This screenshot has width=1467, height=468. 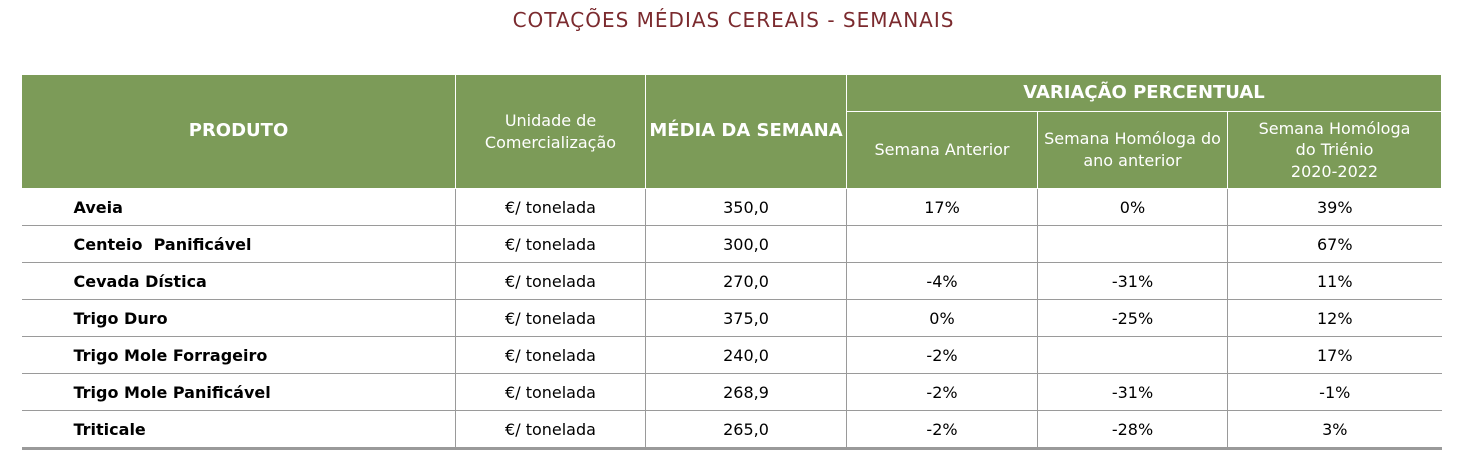 I want to click on cell-produto: Centeio Panificável, so click(x=238, y=244).